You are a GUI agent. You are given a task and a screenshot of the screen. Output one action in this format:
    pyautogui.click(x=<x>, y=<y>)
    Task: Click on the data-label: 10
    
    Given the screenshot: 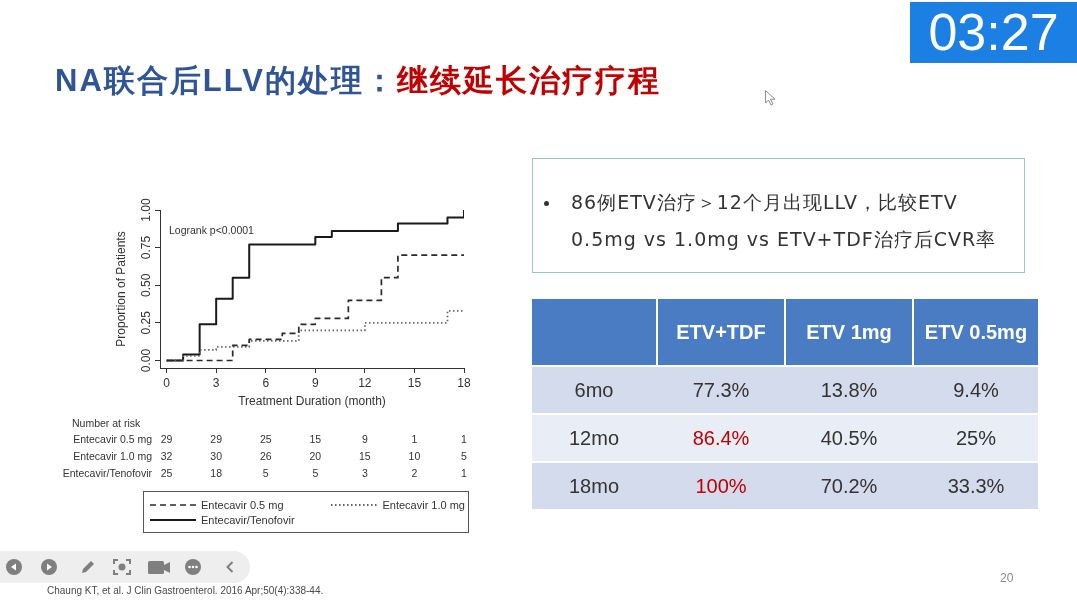 What is the action you would take?
    pyautogui.click(x=414, y=456)
    